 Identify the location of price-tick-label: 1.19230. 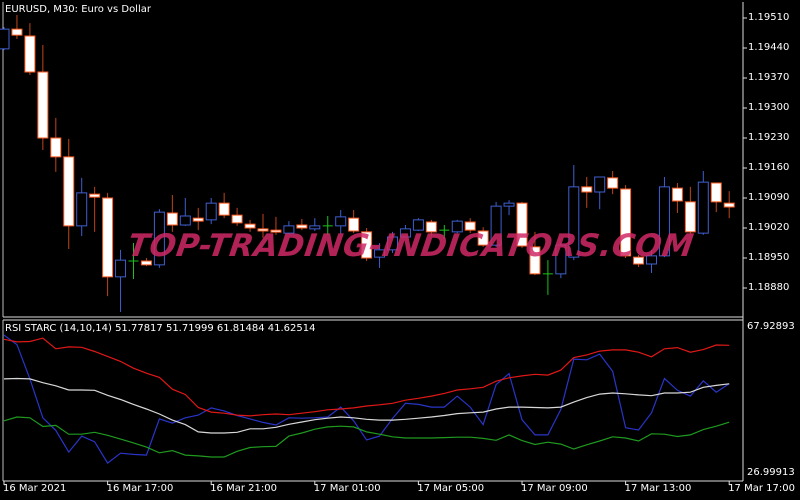
(769, 137).